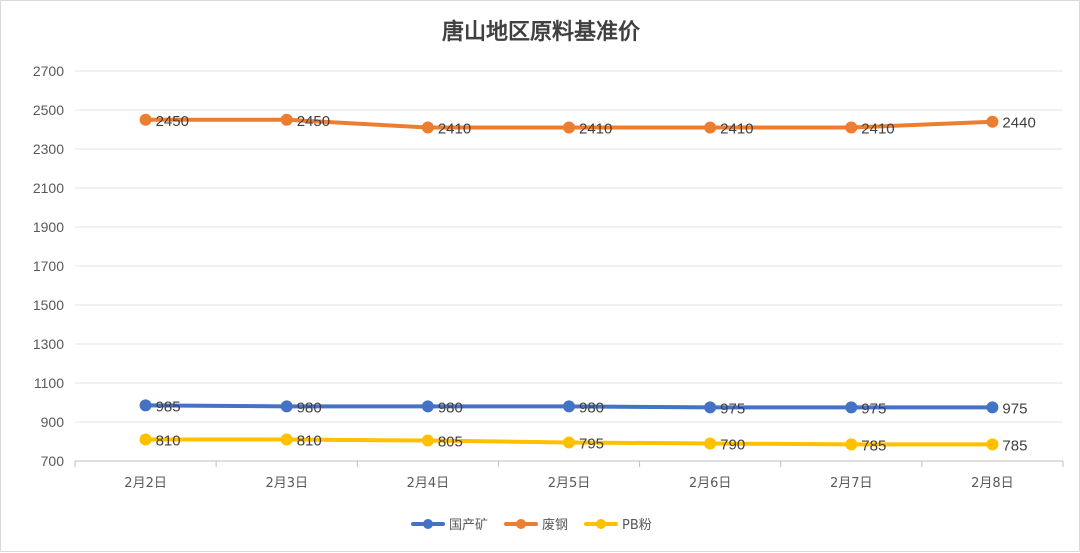  What do you see at coordinates (48, 188) in the screenshot?
I see `y-tick-label: 2100` at bounding box center [48, 188].